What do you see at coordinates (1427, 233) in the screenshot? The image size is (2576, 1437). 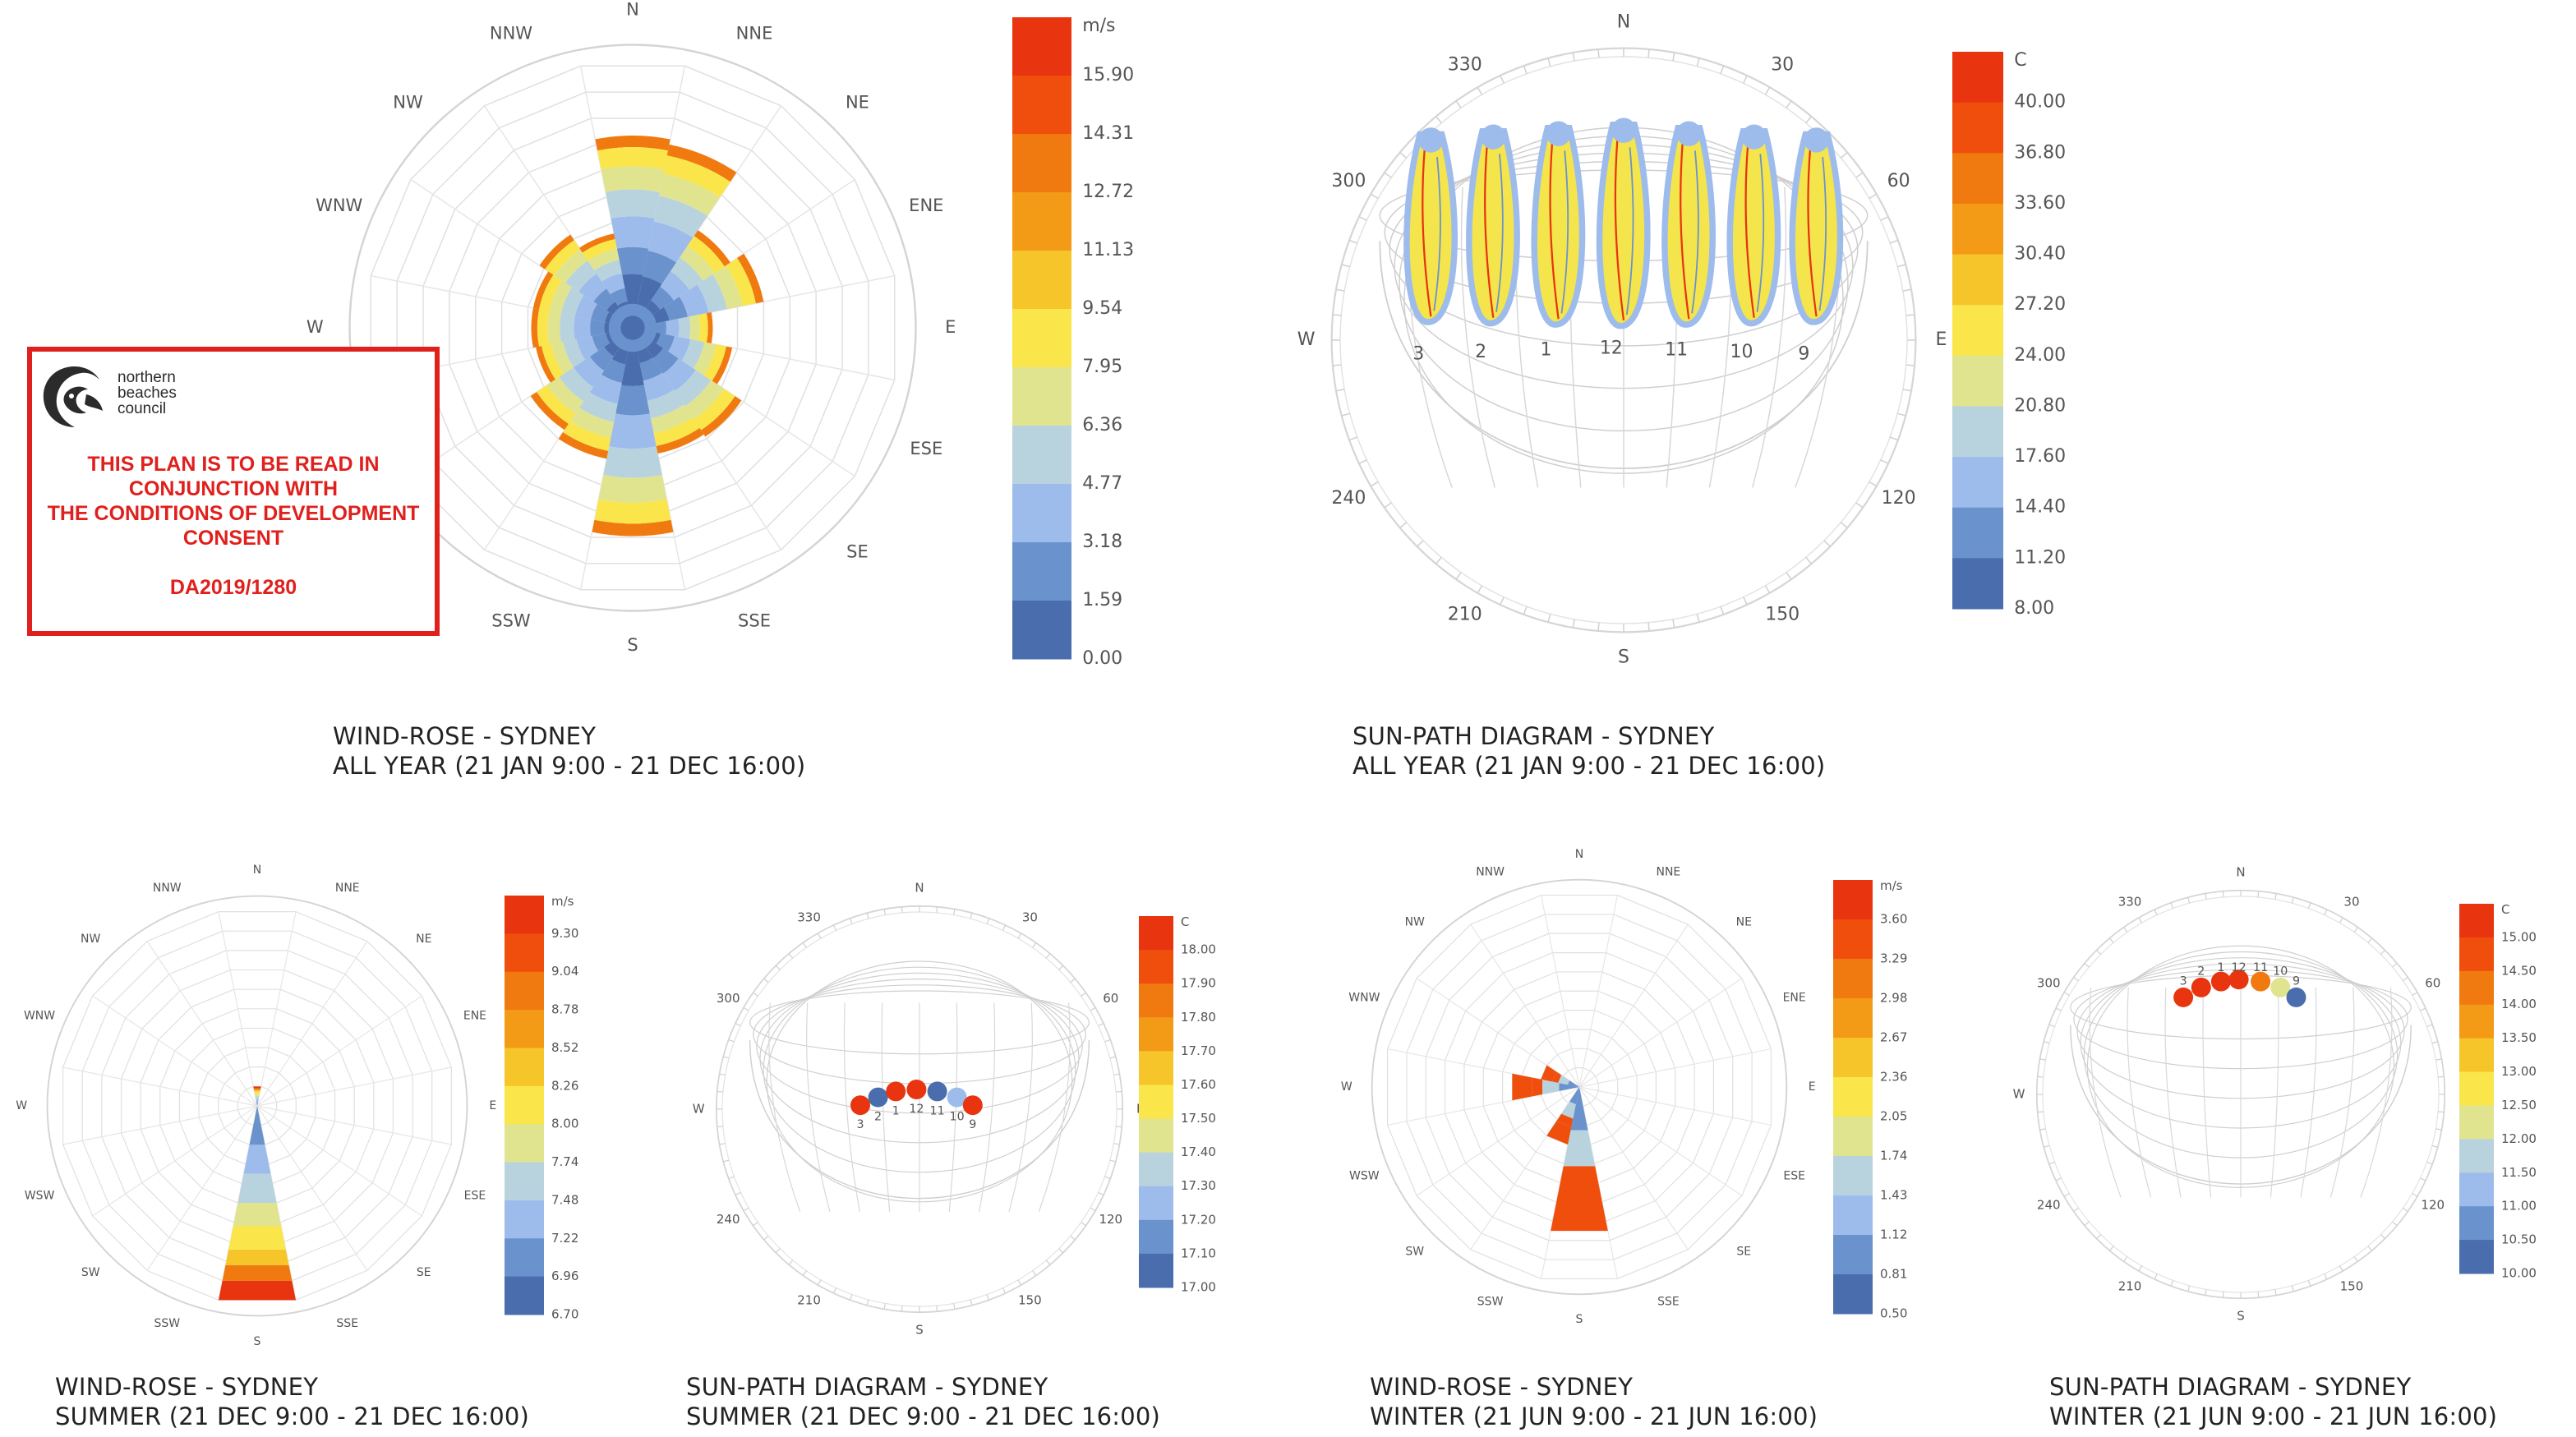 I see `sunpath-analemma-hot-trace` at bounding box center [1427, 233].